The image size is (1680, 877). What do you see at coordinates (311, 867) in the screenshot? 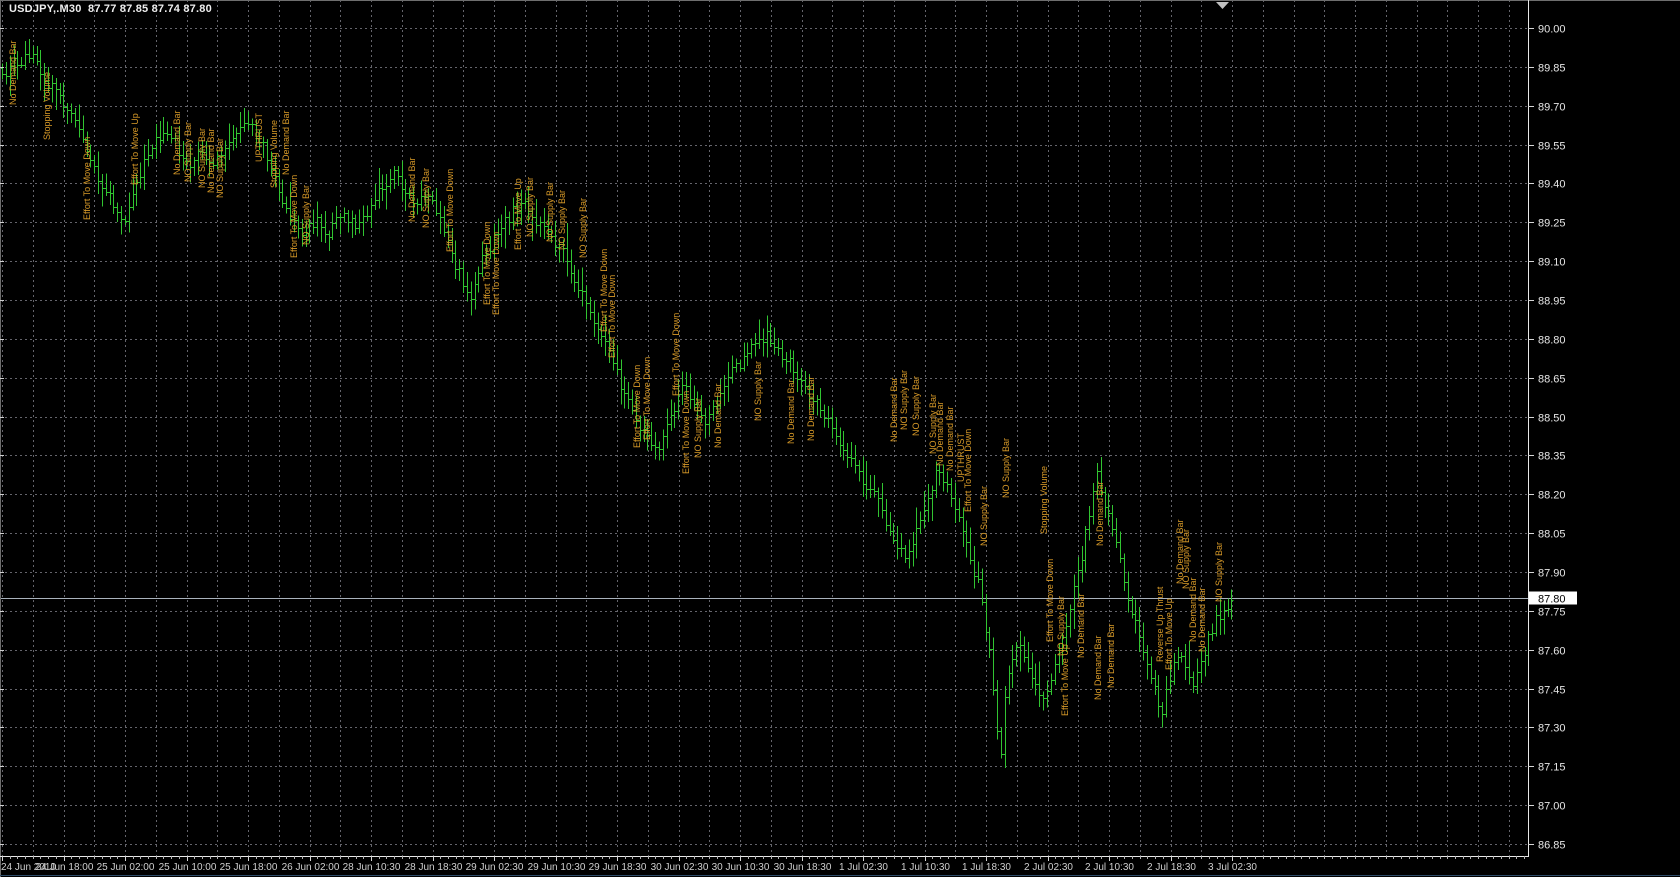
I see `time-tick-label: 26 Jun 02:00` at bounding box center [311, 867].